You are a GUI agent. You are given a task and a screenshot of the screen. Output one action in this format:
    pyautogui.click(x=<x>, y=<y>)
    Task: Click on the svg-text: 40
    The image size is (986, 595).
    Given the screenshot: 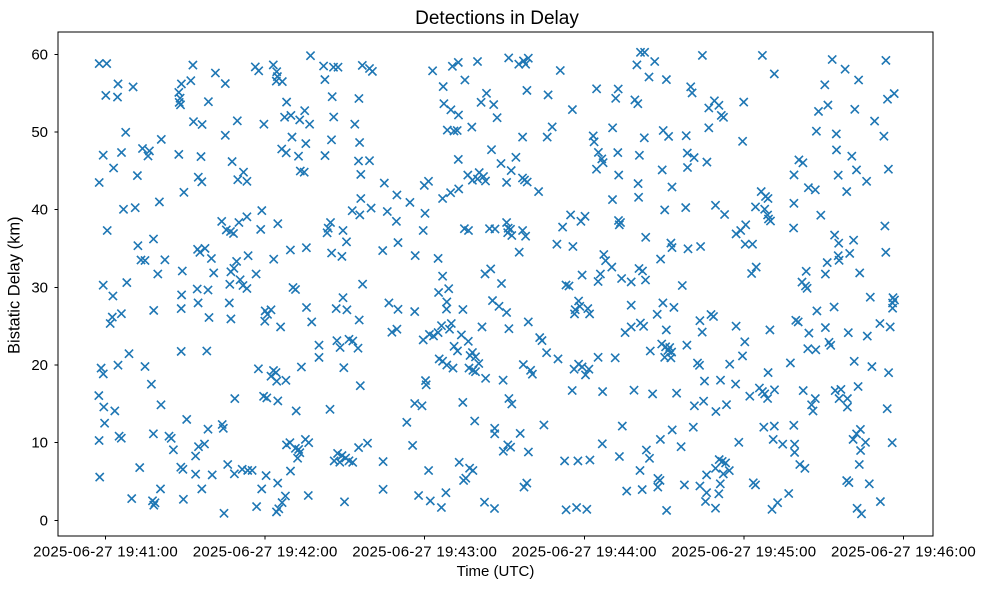 What is the action you would take?
    pyautogui.click(x=39, y=210)
    